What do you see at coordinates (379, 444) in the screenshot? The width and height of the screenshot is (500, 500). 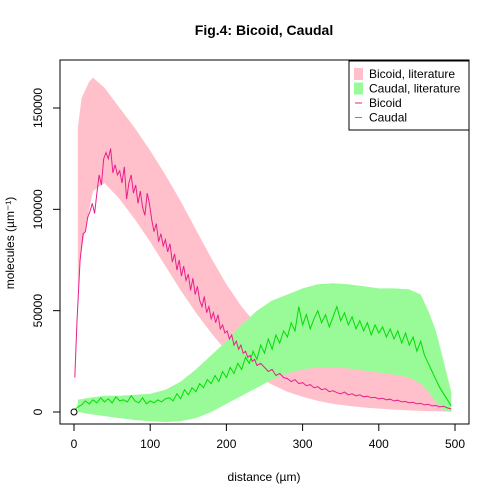 I see `x-tick-label: 400` at bounding box center [379, 444].